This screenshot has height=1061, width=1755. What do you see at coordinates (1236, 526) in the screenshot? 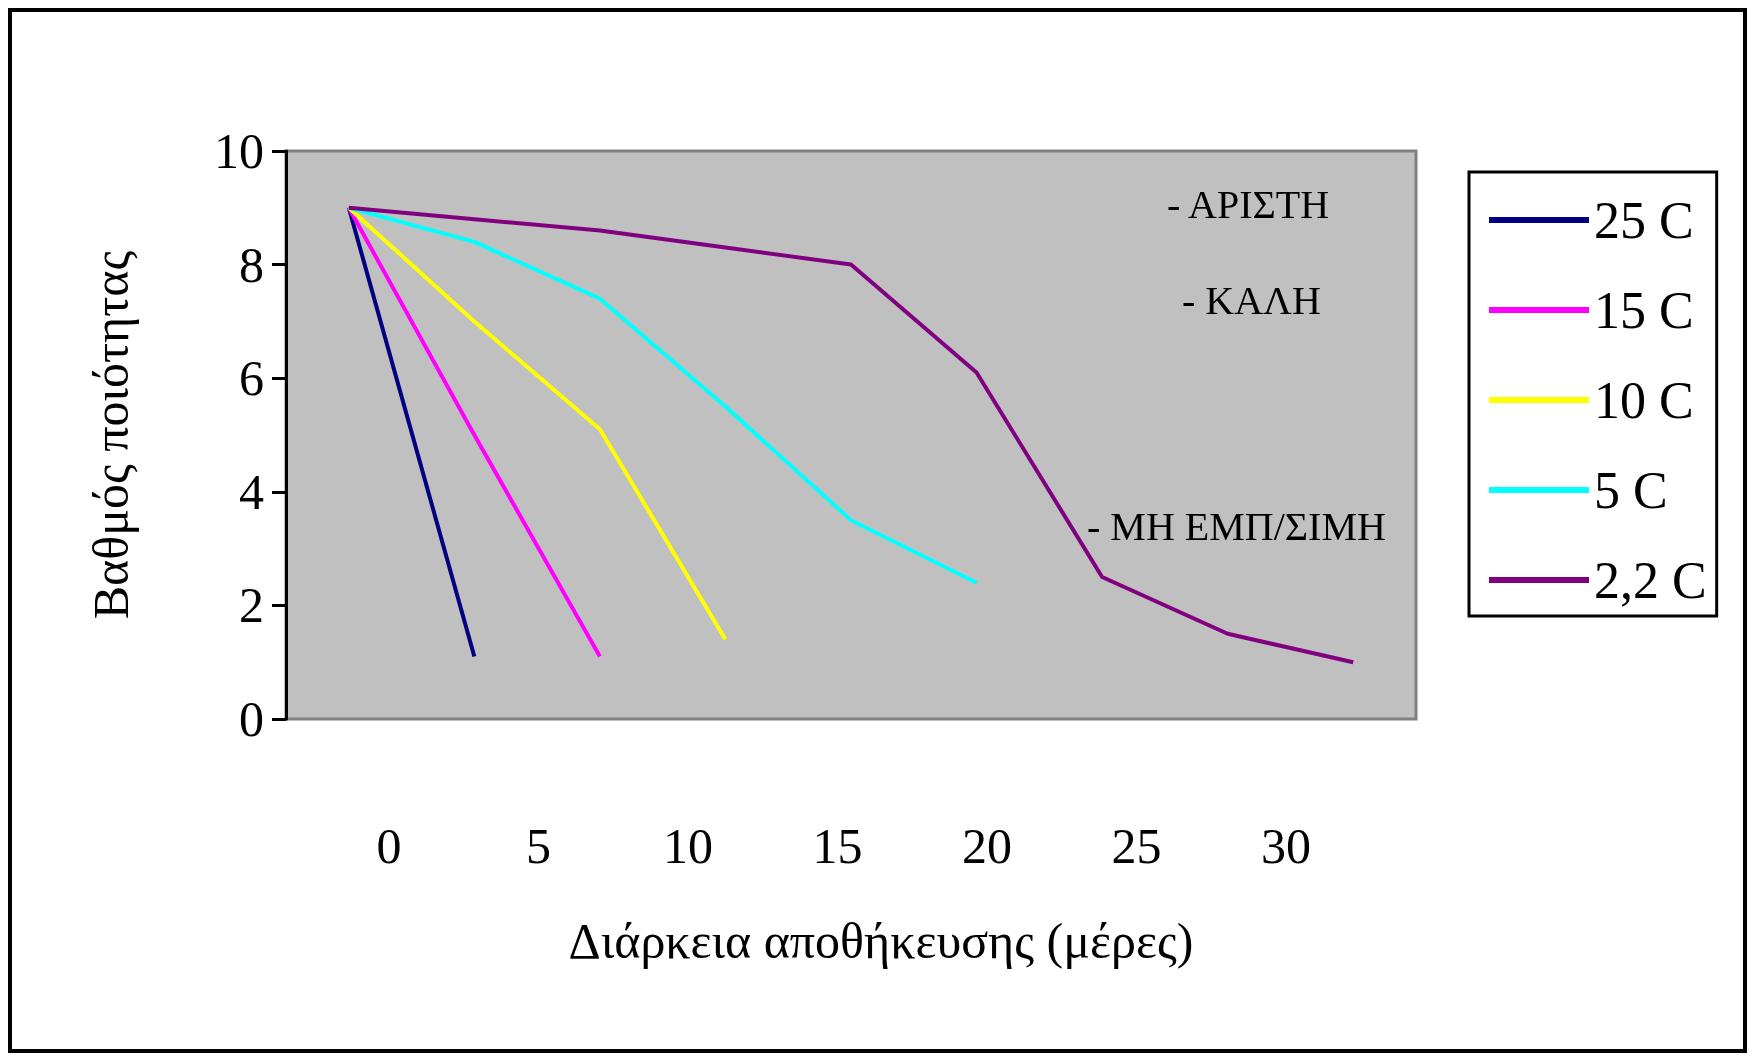
I see `annotation: - ΜΗ ΕΜΠ/ΣΙΜΗ` at bounding box center [1236, 526].